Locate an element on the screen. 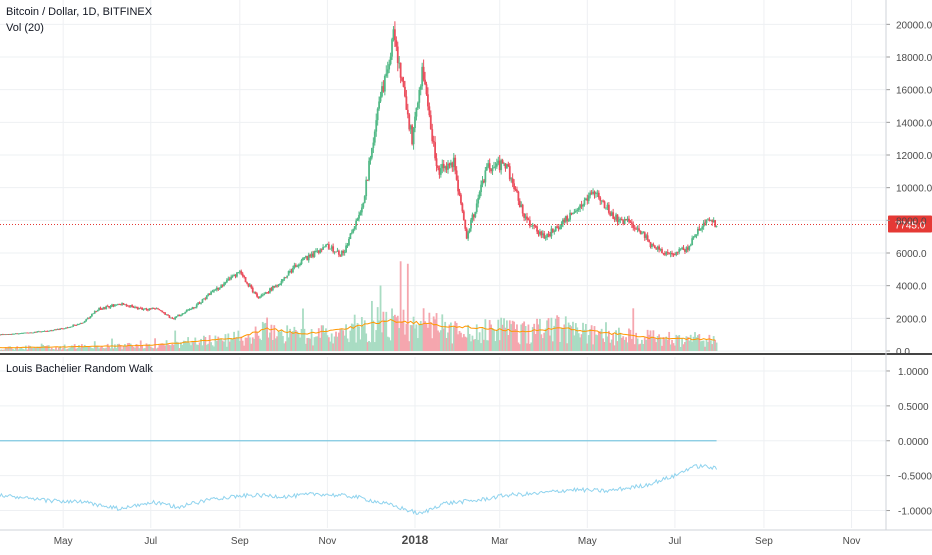 This screenshot has height=555, width=932. volume-title: Vol (20) is located at coordinates (25, 28).